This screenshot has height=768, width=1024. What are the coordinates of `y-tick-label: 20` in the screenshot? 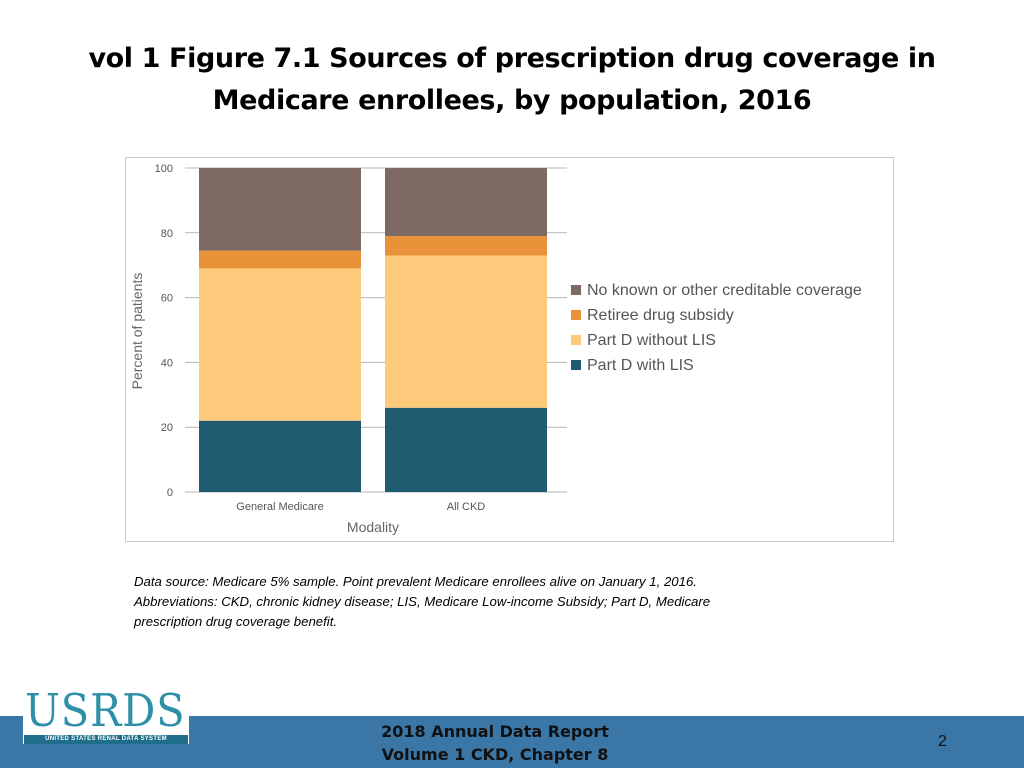 It's located at (167, 428).